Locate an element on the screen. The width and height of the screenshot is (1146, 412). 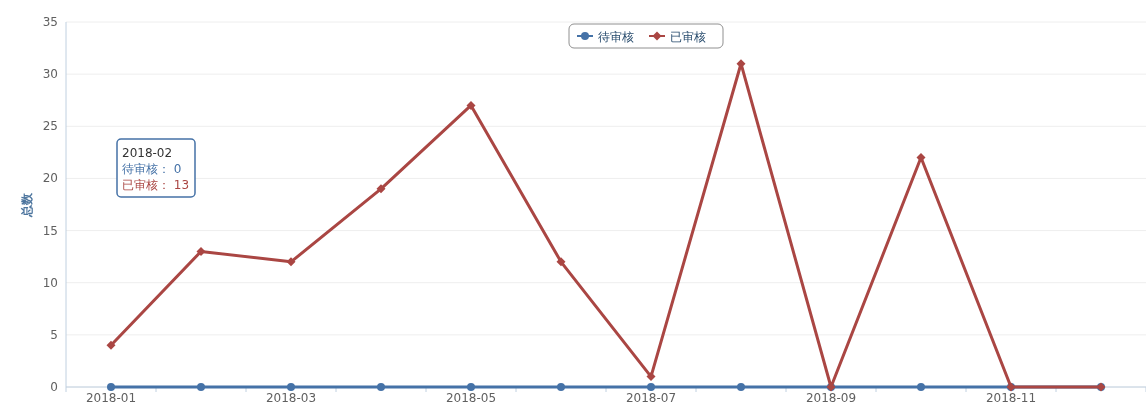
legend-label: 已审核 is located at coordinates (688, 36).